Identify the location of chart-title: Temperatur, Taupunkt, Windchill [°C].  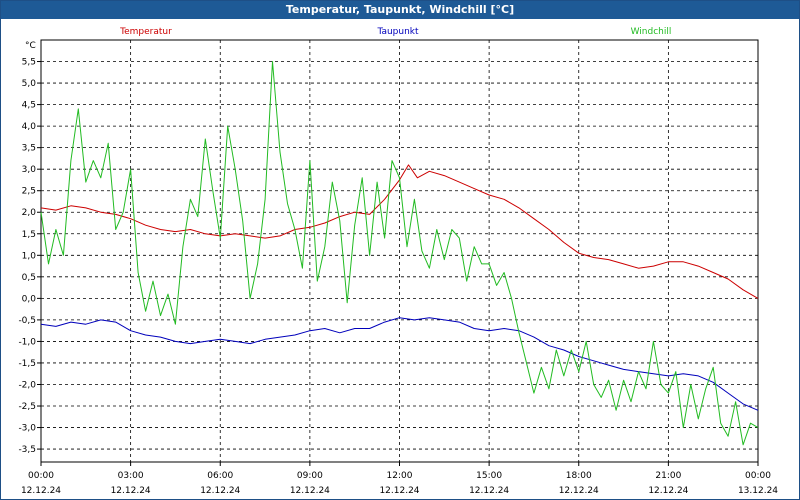
(400, 10).